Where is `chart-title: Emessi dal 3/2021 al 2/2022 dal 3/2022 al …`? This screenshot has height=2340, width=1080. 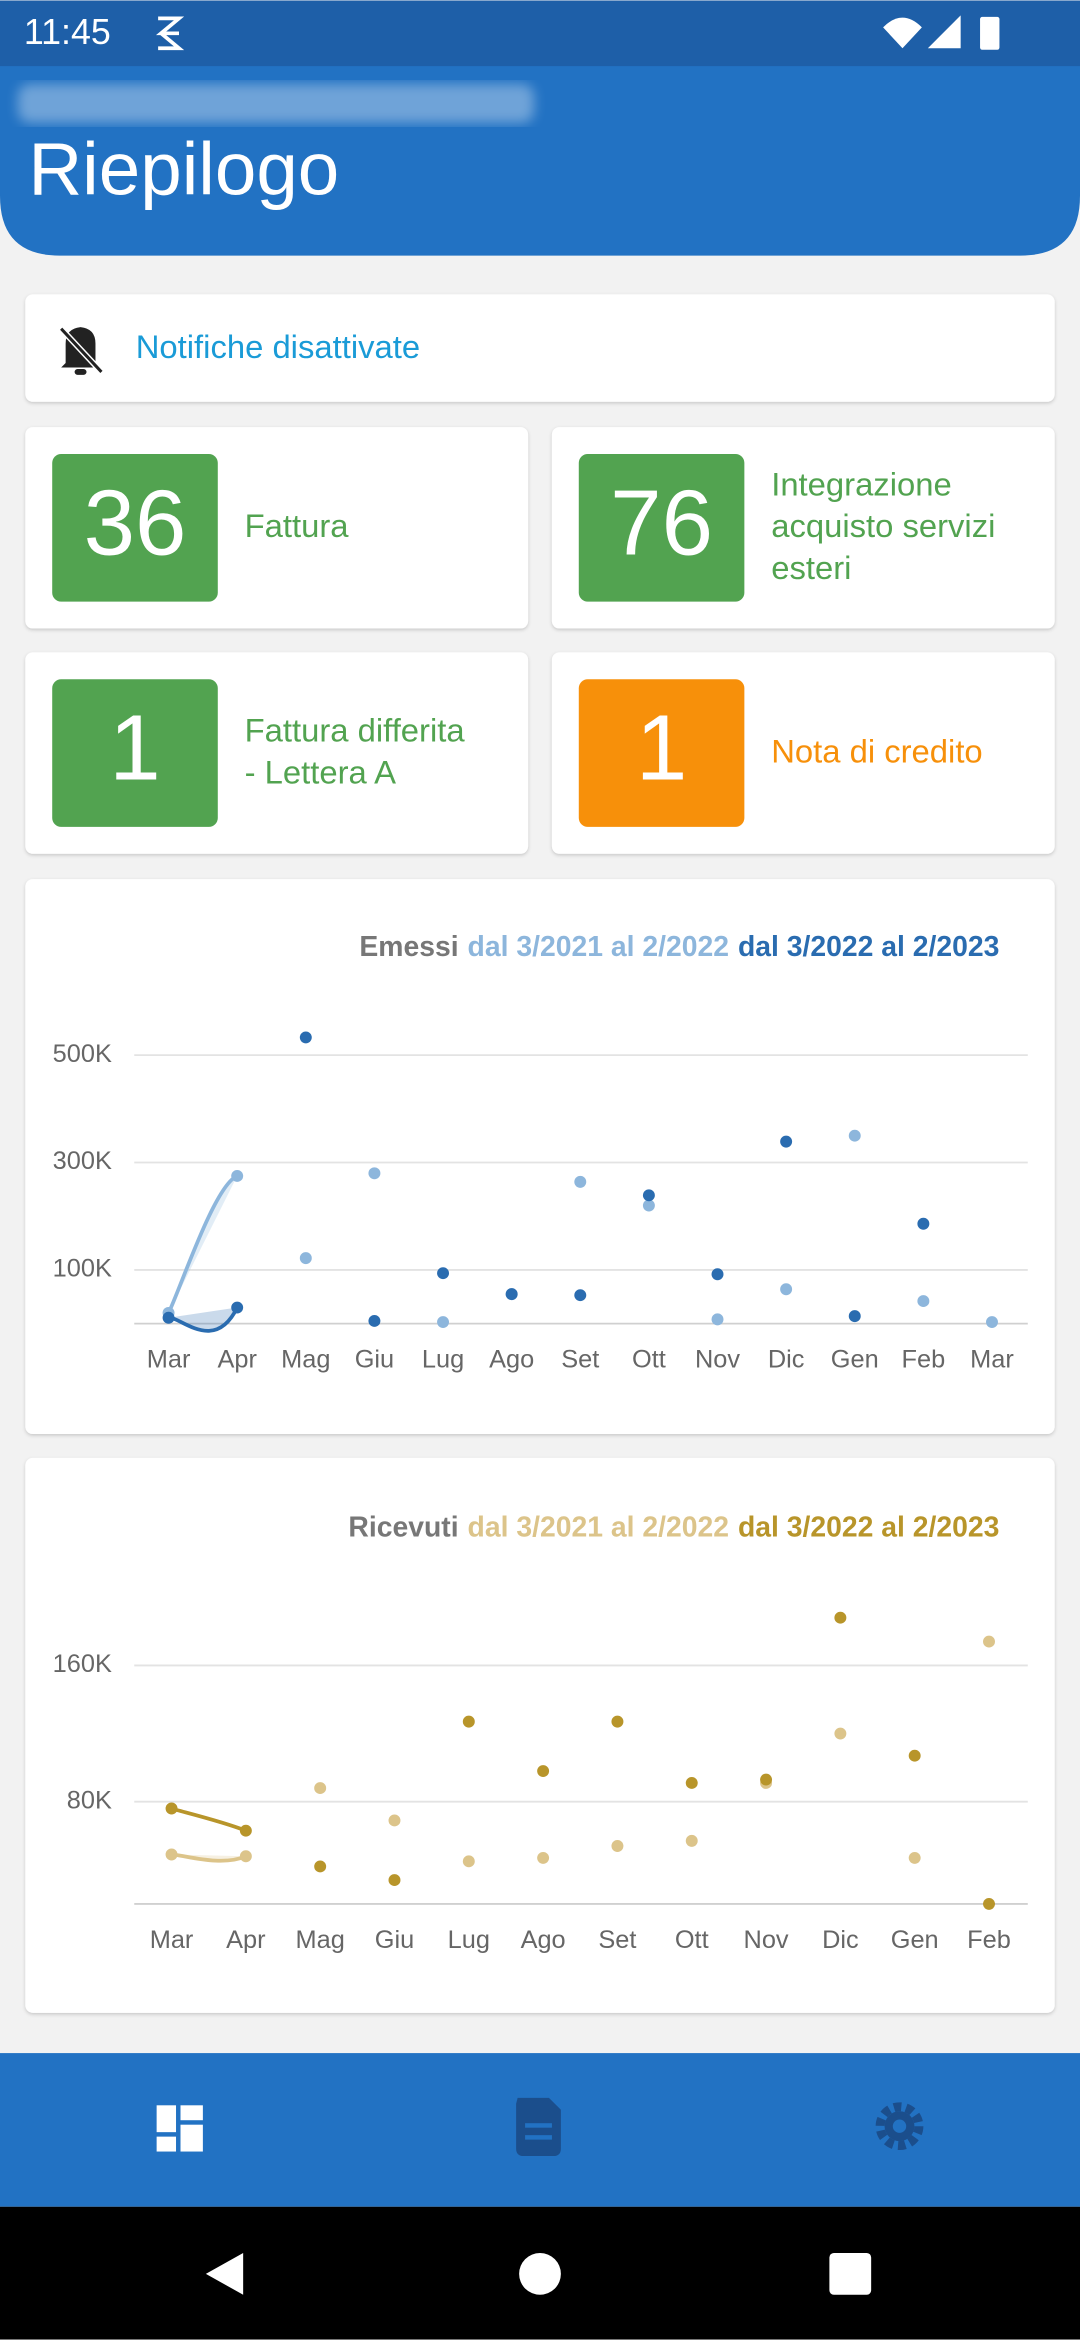 chart-title: Emessi dal 3/2021 al 2/2022 dal 3/2022 al … is located at coordinates (679, 948).